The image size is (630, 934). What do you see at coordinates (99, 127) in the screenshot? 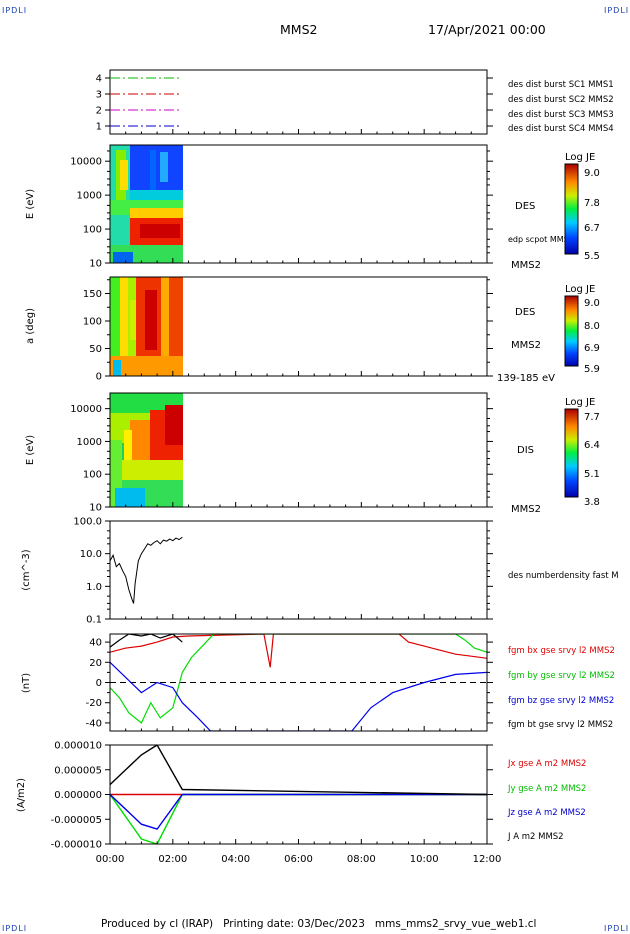
I see `y-tick-label: 1` at bounding box center [99, 127].